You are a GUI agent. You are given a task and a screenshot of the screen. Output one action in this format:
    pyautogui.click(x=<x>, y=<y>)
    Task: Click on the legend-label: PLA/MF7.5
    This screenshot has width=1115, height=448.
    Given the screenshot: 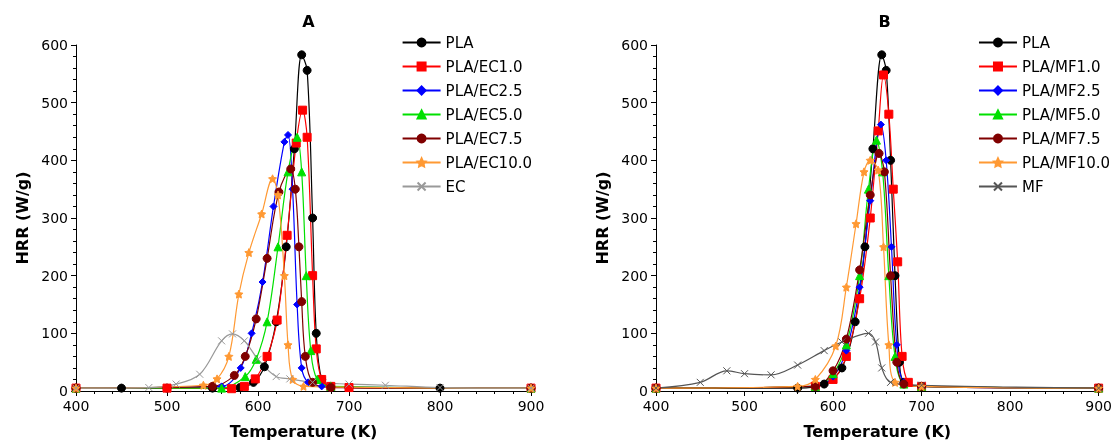 What is the action you would take?
    pyautogui.click(x=1061, y=138)
    